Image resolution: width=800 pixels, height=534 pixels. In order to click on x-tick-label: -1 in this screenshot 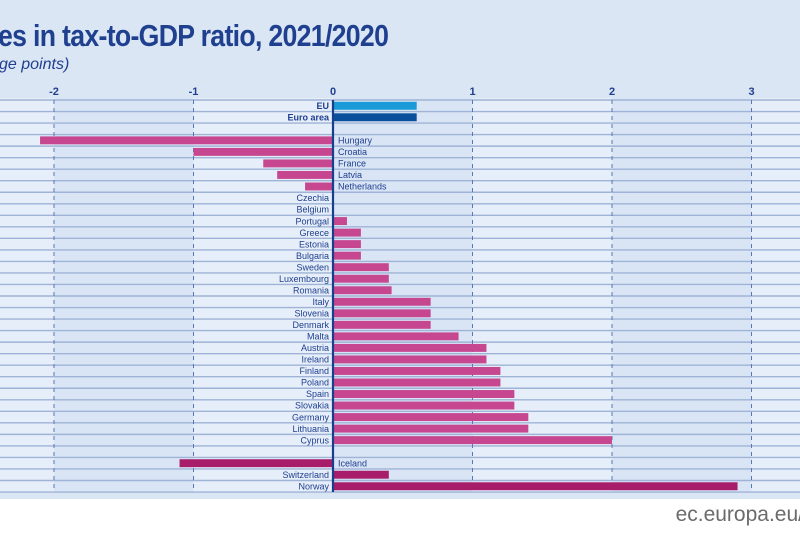, I will do `click(194, 92)`.